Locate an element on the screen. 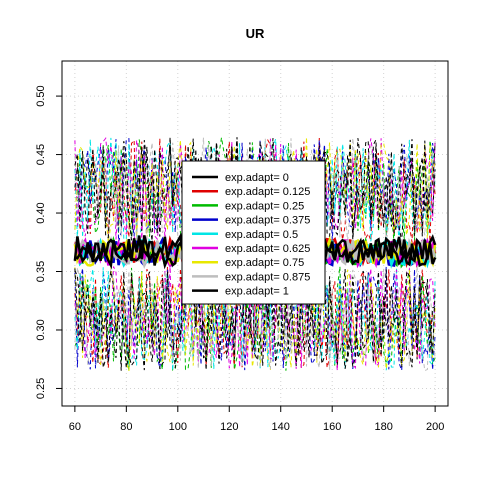  x-tick-label-6: 180 is located at coordinates (383, 427).